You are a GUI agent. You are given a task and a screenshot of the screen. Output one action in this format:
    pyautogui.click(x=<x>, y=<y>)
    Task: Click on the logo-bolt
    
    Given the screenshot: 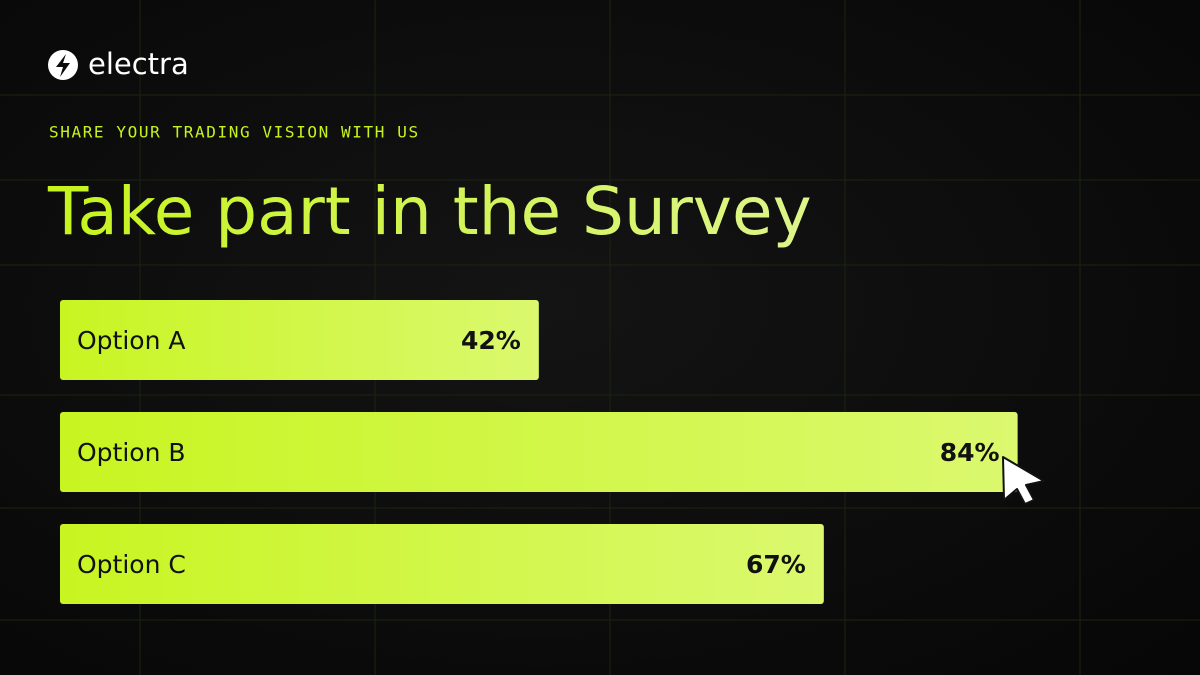 What is the action you would take?
    pyautogui.click(x=63, y=65)
    